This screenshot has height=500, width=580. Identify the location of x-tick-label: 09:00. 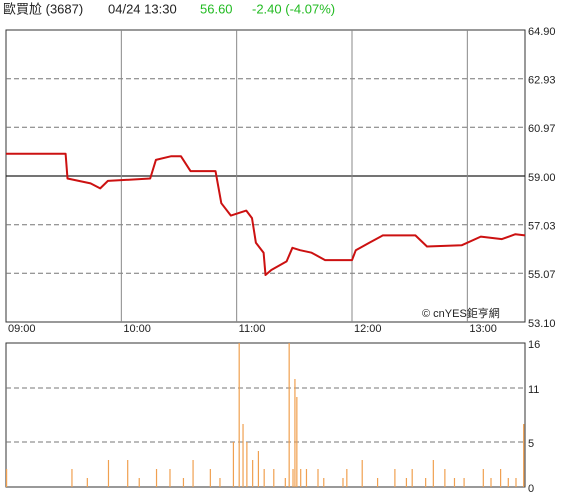
(22, 329).